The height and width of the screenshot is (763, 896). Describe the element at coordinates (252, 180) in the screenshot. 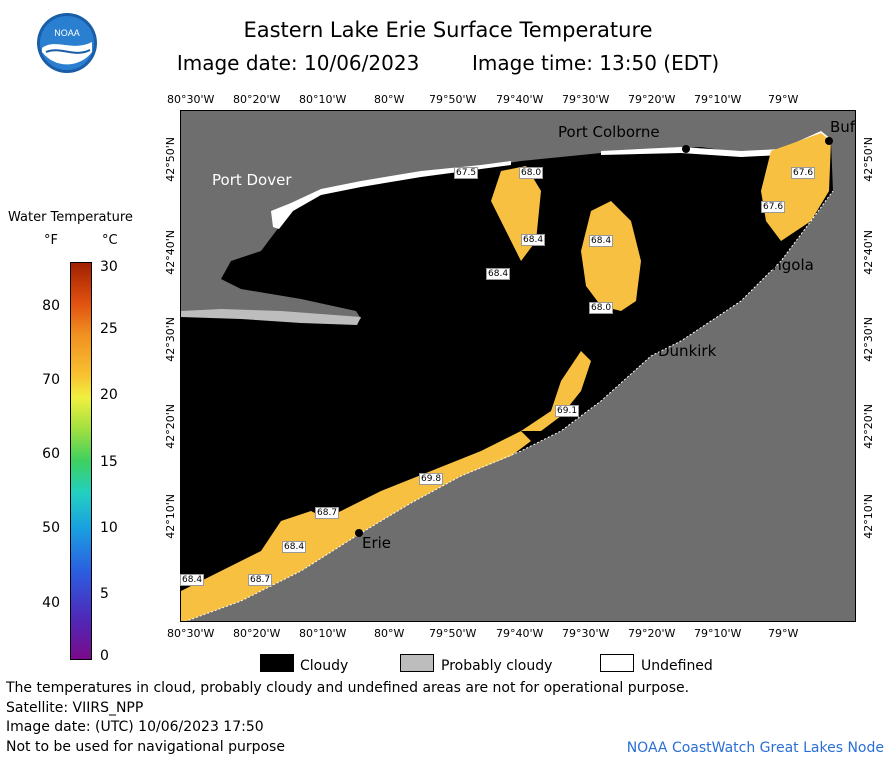

I see `city-port-dover: Port Dover` at that location.